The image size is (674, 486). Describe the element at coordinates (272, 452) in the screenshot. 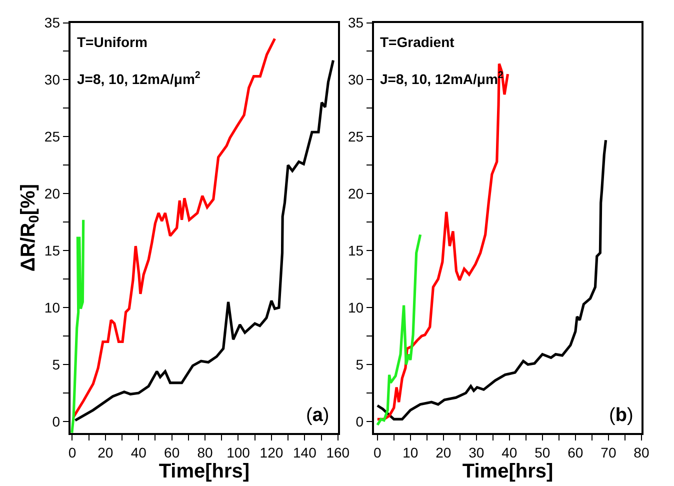

I see `x-tick-label: 120` at that location.